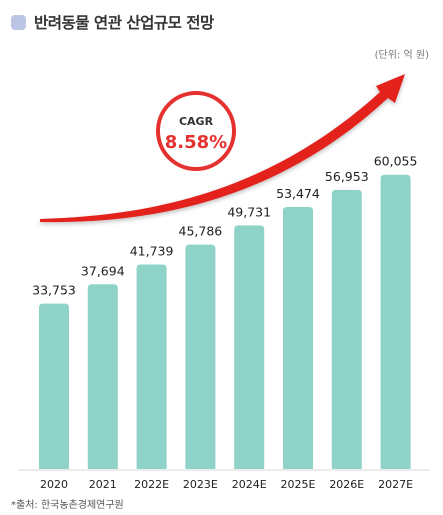  What do you see at coordinates (395, 484) in the screenshot?
I see `x-tick-2027E: 2027E` at bounding box center [395, 484].